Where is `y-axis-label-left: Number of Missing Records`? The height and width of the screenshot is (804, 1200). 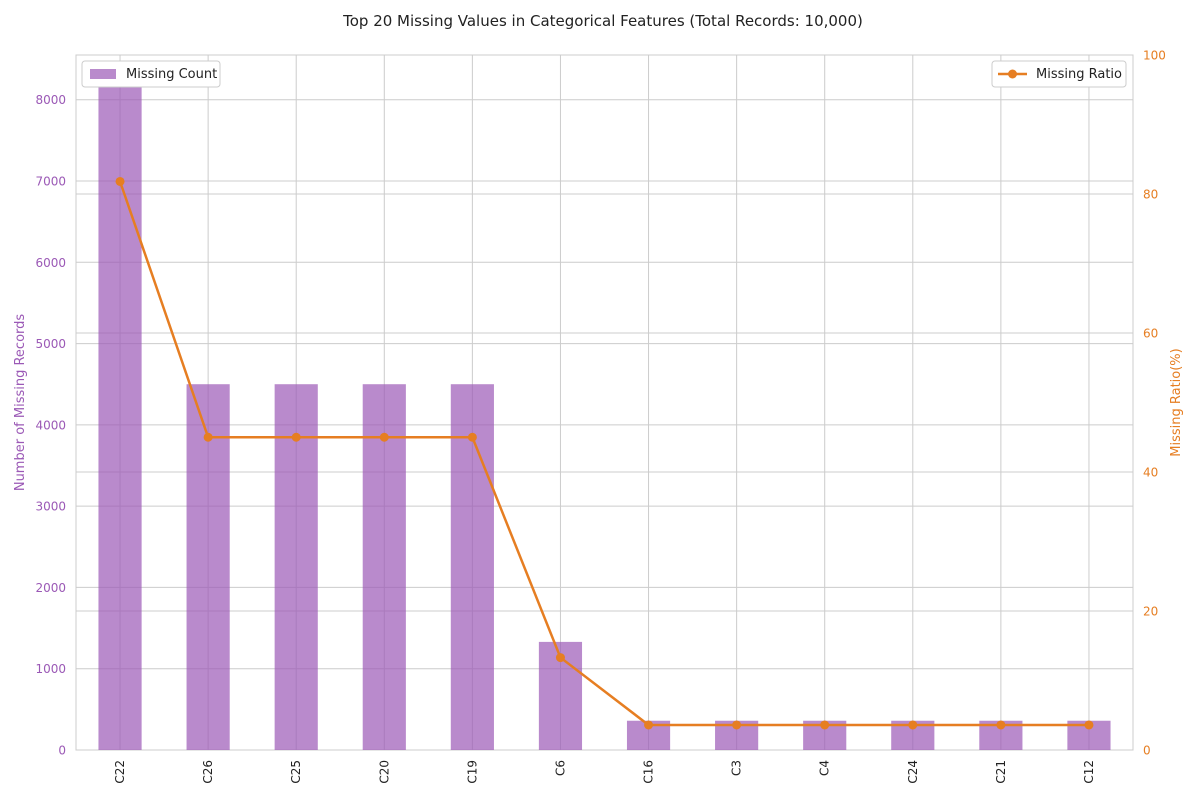
y-axis-label-left: Number of Missing Records is located at coordinates (20, 403).